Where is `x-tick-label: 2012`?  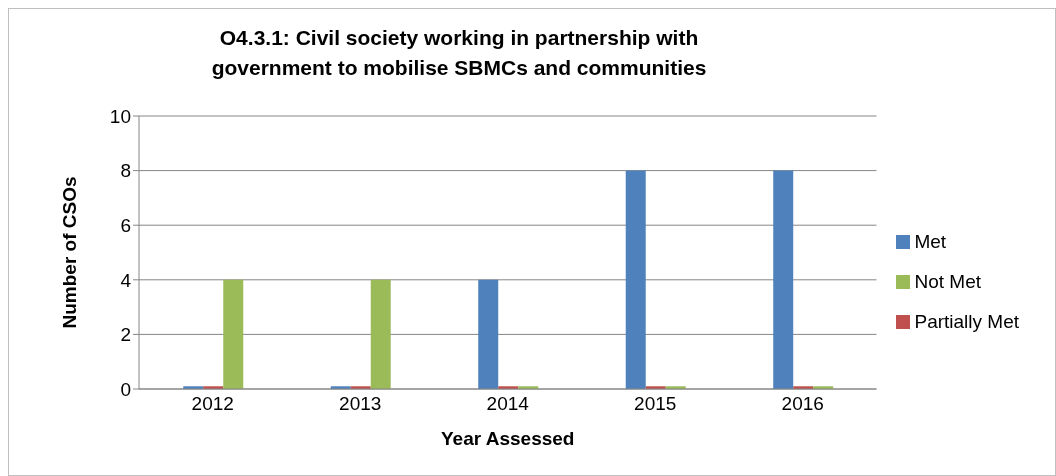
x-tick-label: 2012 is located at coordinates (212, 404).